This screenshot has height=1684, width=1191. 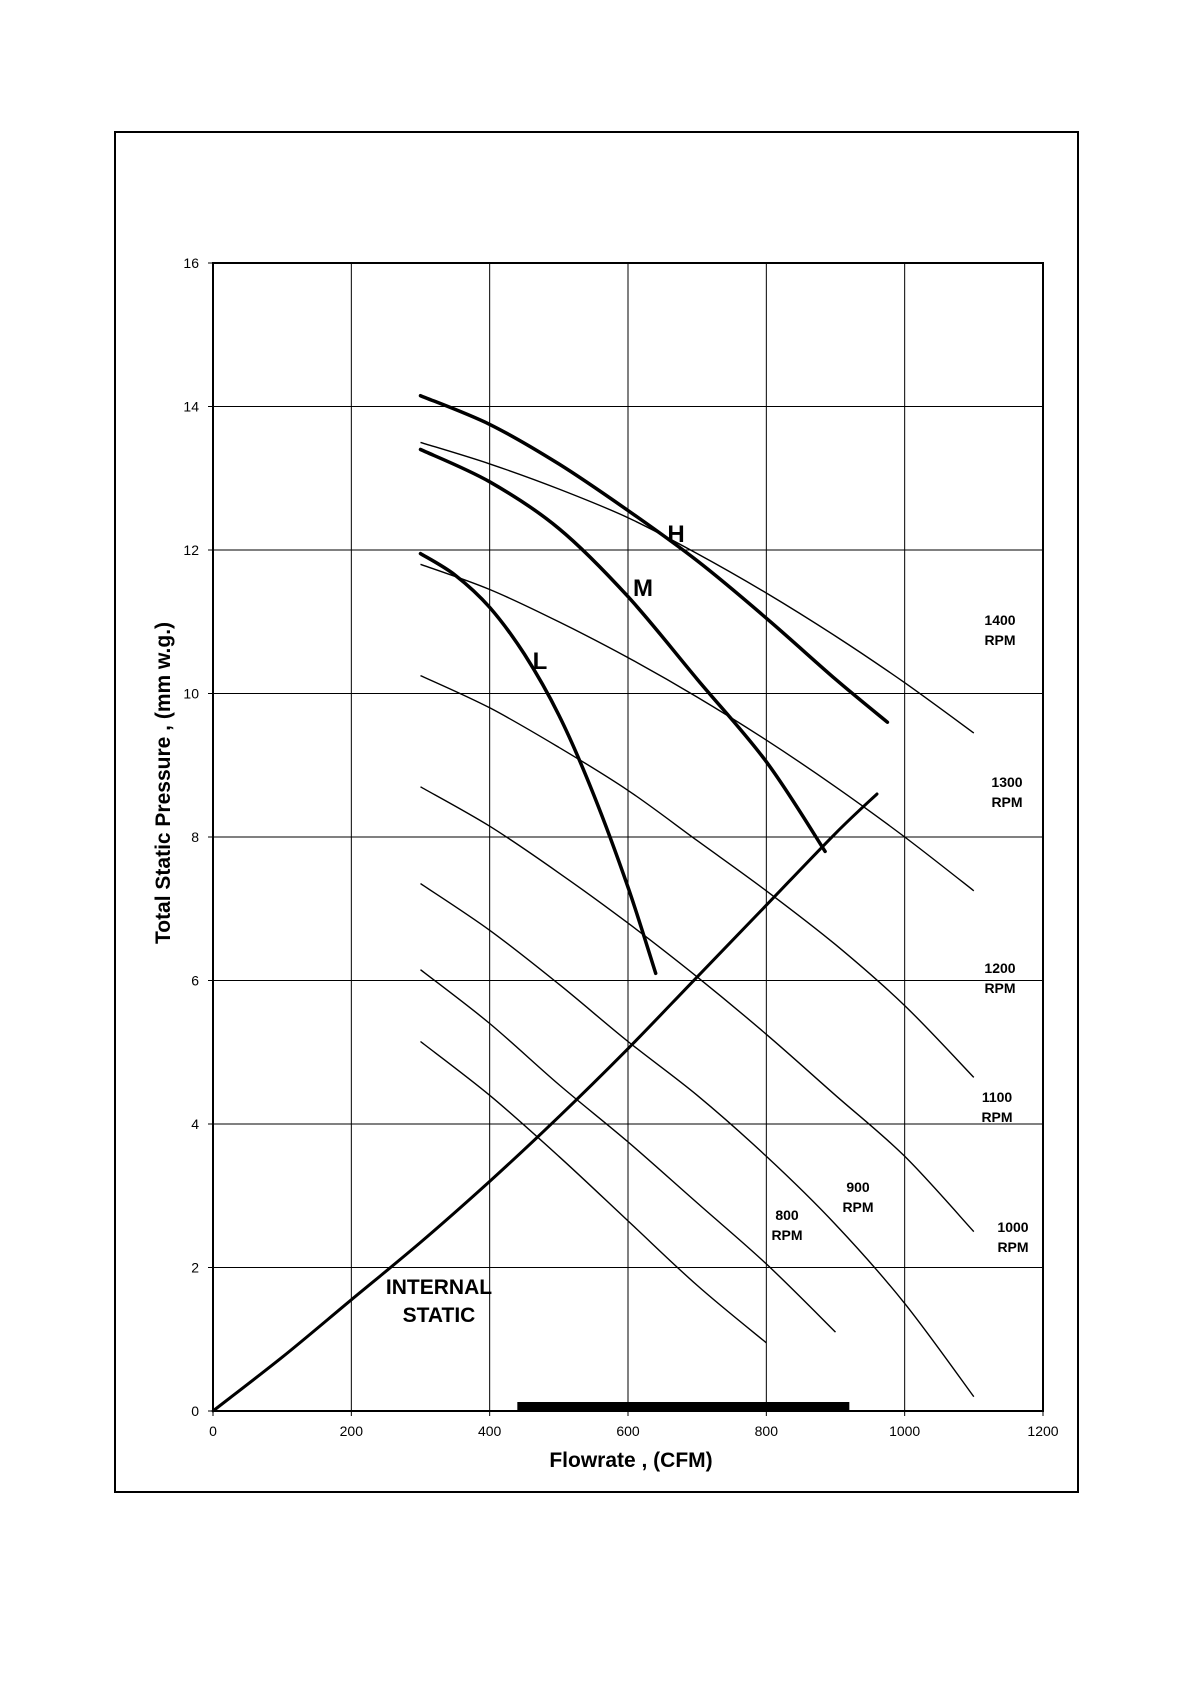 What do you see at coordinates (858, 1187) in the screenshot?
I see `rpm-label-900: 900` at bounding box center [858, 1187].